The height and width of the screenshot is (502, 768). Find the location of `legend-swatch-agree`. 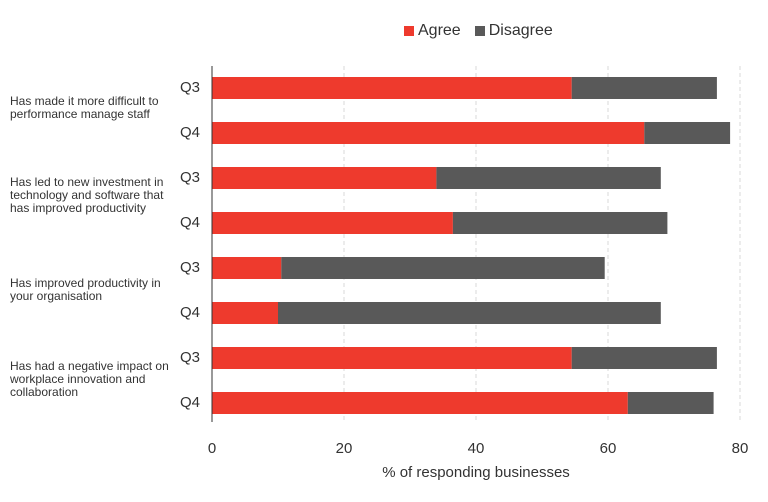

legend-swatch-agree is located at coordinates (409, 31).